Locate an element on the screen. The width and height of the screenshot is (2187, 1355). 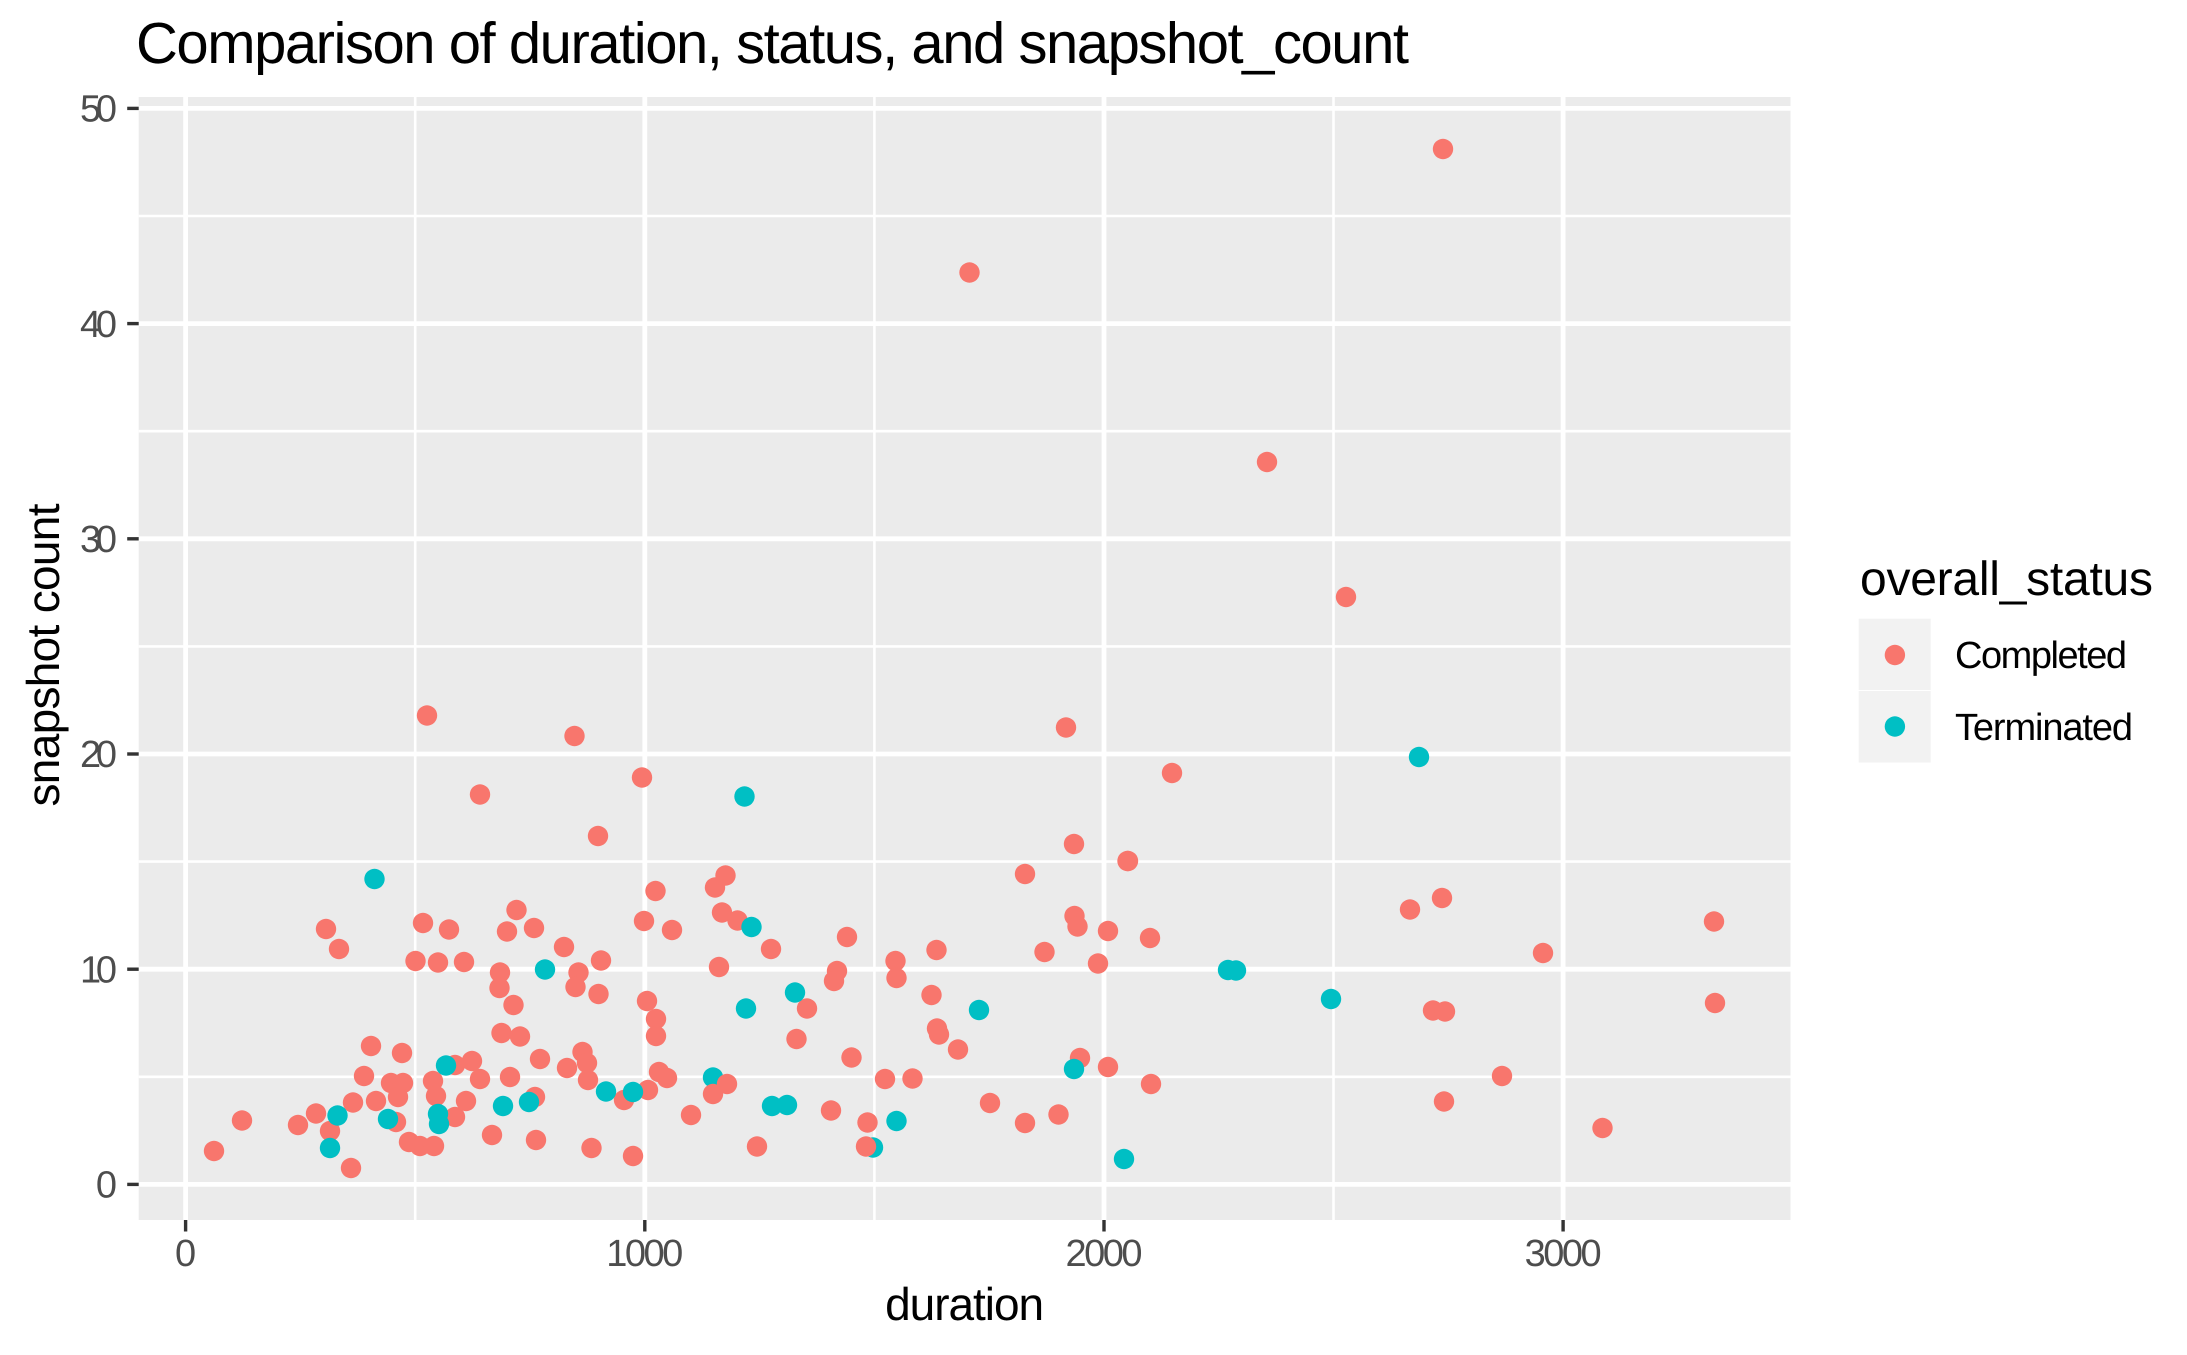
svg-text: 50 is located at coordinates (98, 110).